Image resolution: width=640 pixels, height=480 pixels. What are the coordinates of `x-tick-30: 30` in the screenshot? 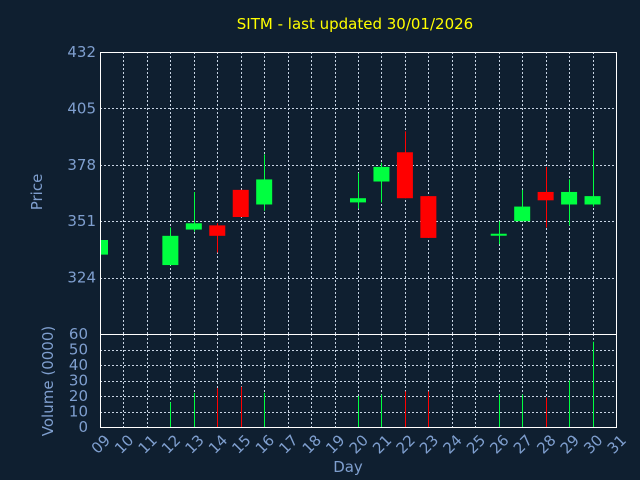 It's located at (593, 444).